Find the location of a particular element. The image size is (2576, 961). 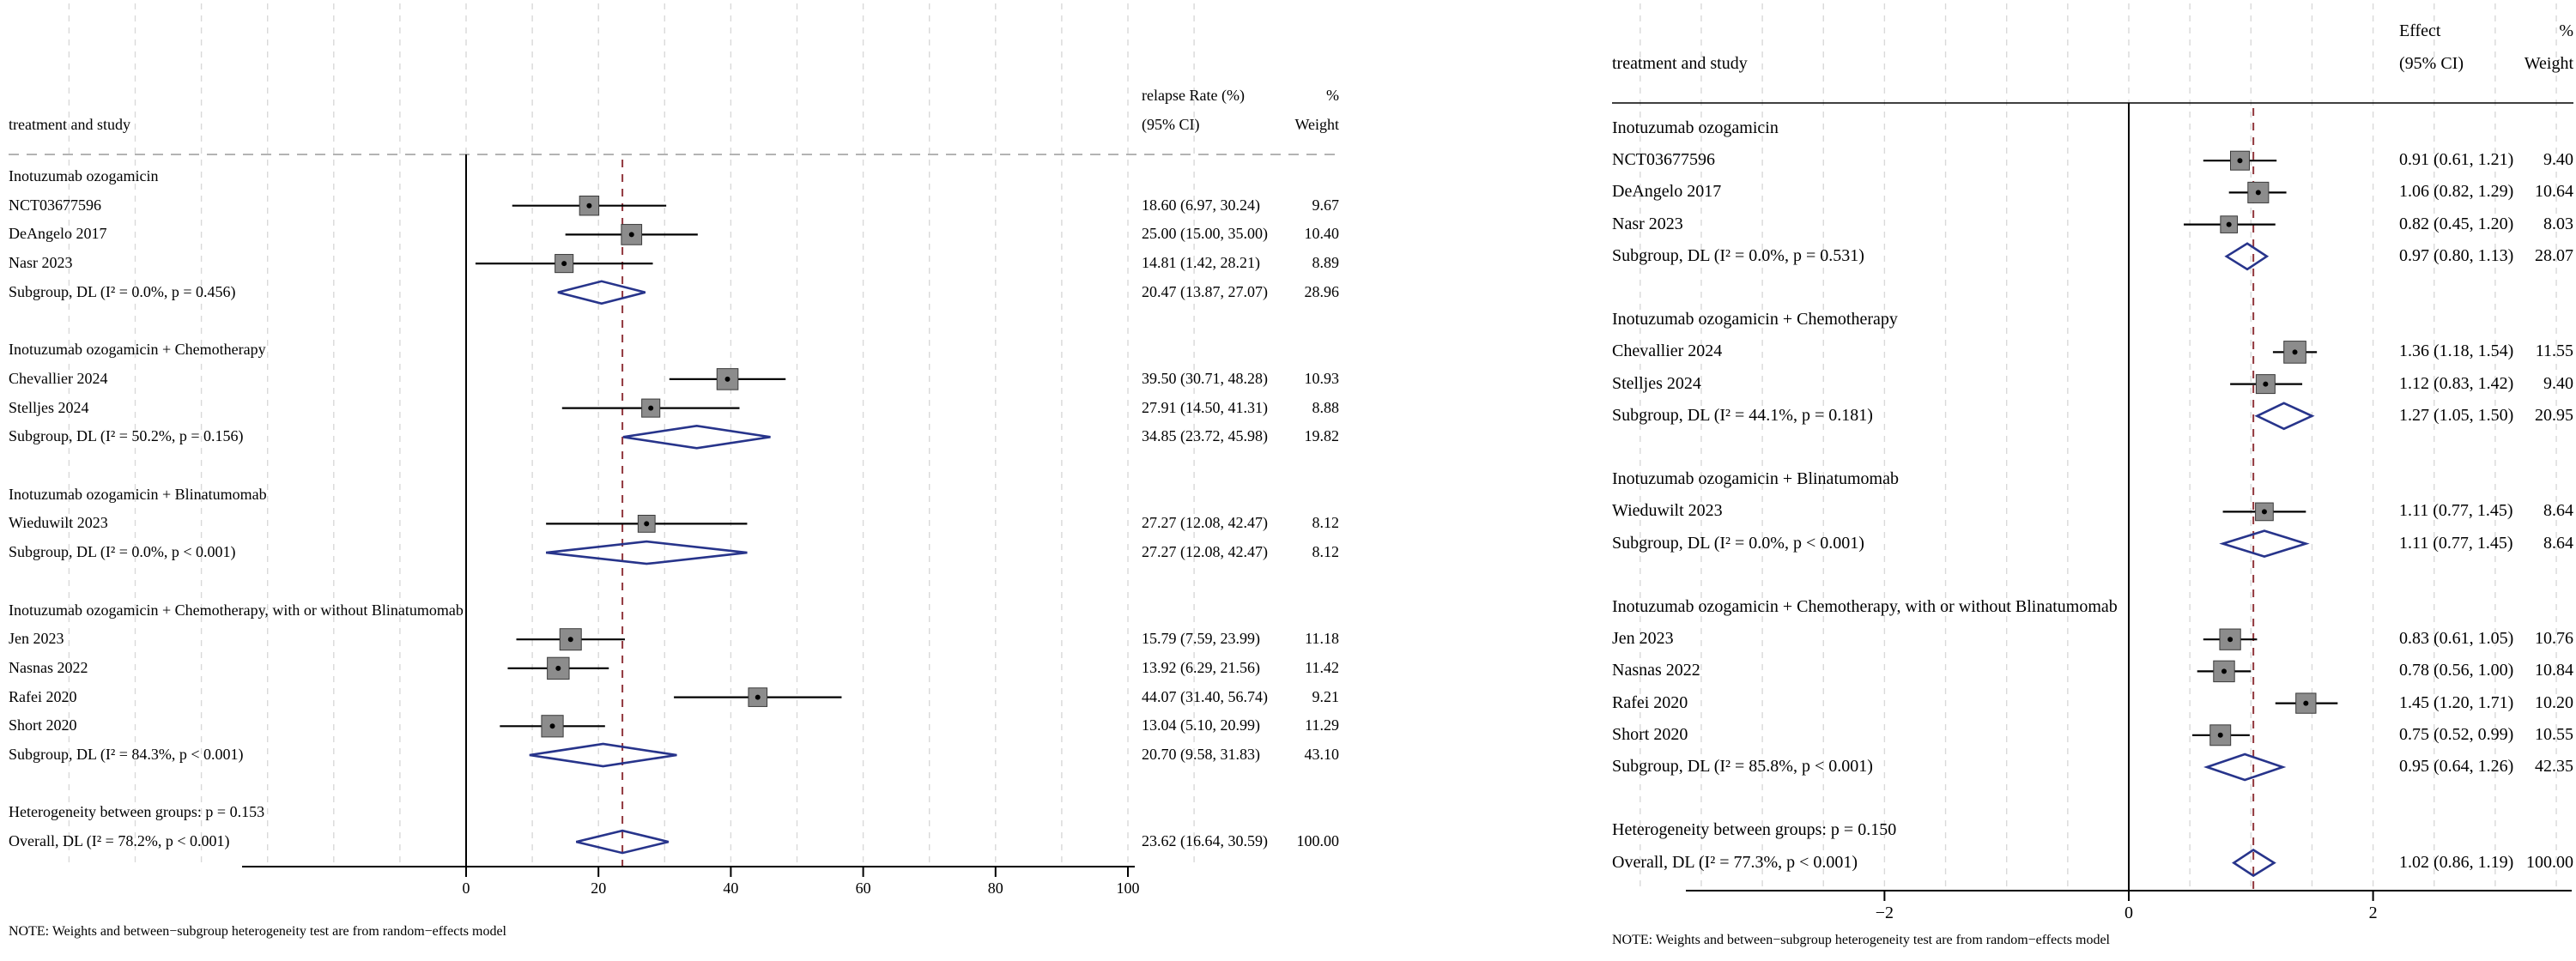

left-column-header-percent: % is located at coordinates (1332, 95).